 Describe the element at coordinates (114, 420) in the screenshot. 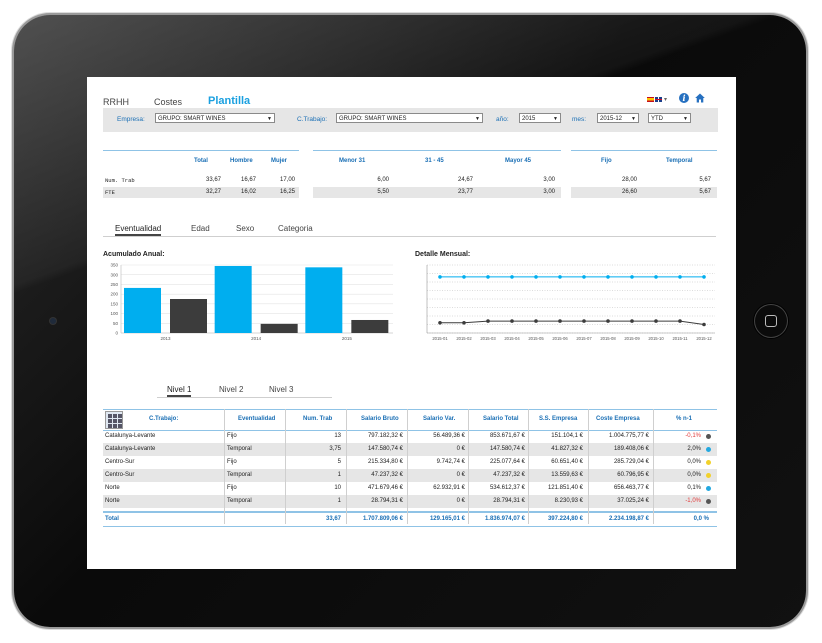

I see `table-grid-icon` at that location.